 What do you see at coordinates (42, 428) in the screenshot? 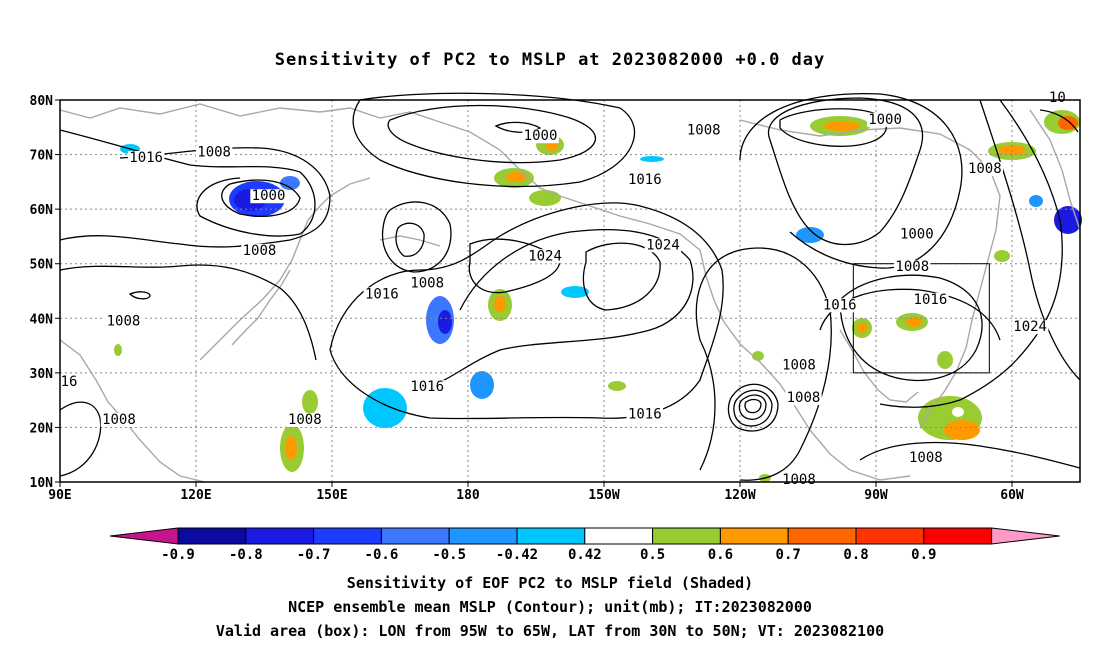
I see `lat-tick-label: 20N` at bounding box center [42, 428].